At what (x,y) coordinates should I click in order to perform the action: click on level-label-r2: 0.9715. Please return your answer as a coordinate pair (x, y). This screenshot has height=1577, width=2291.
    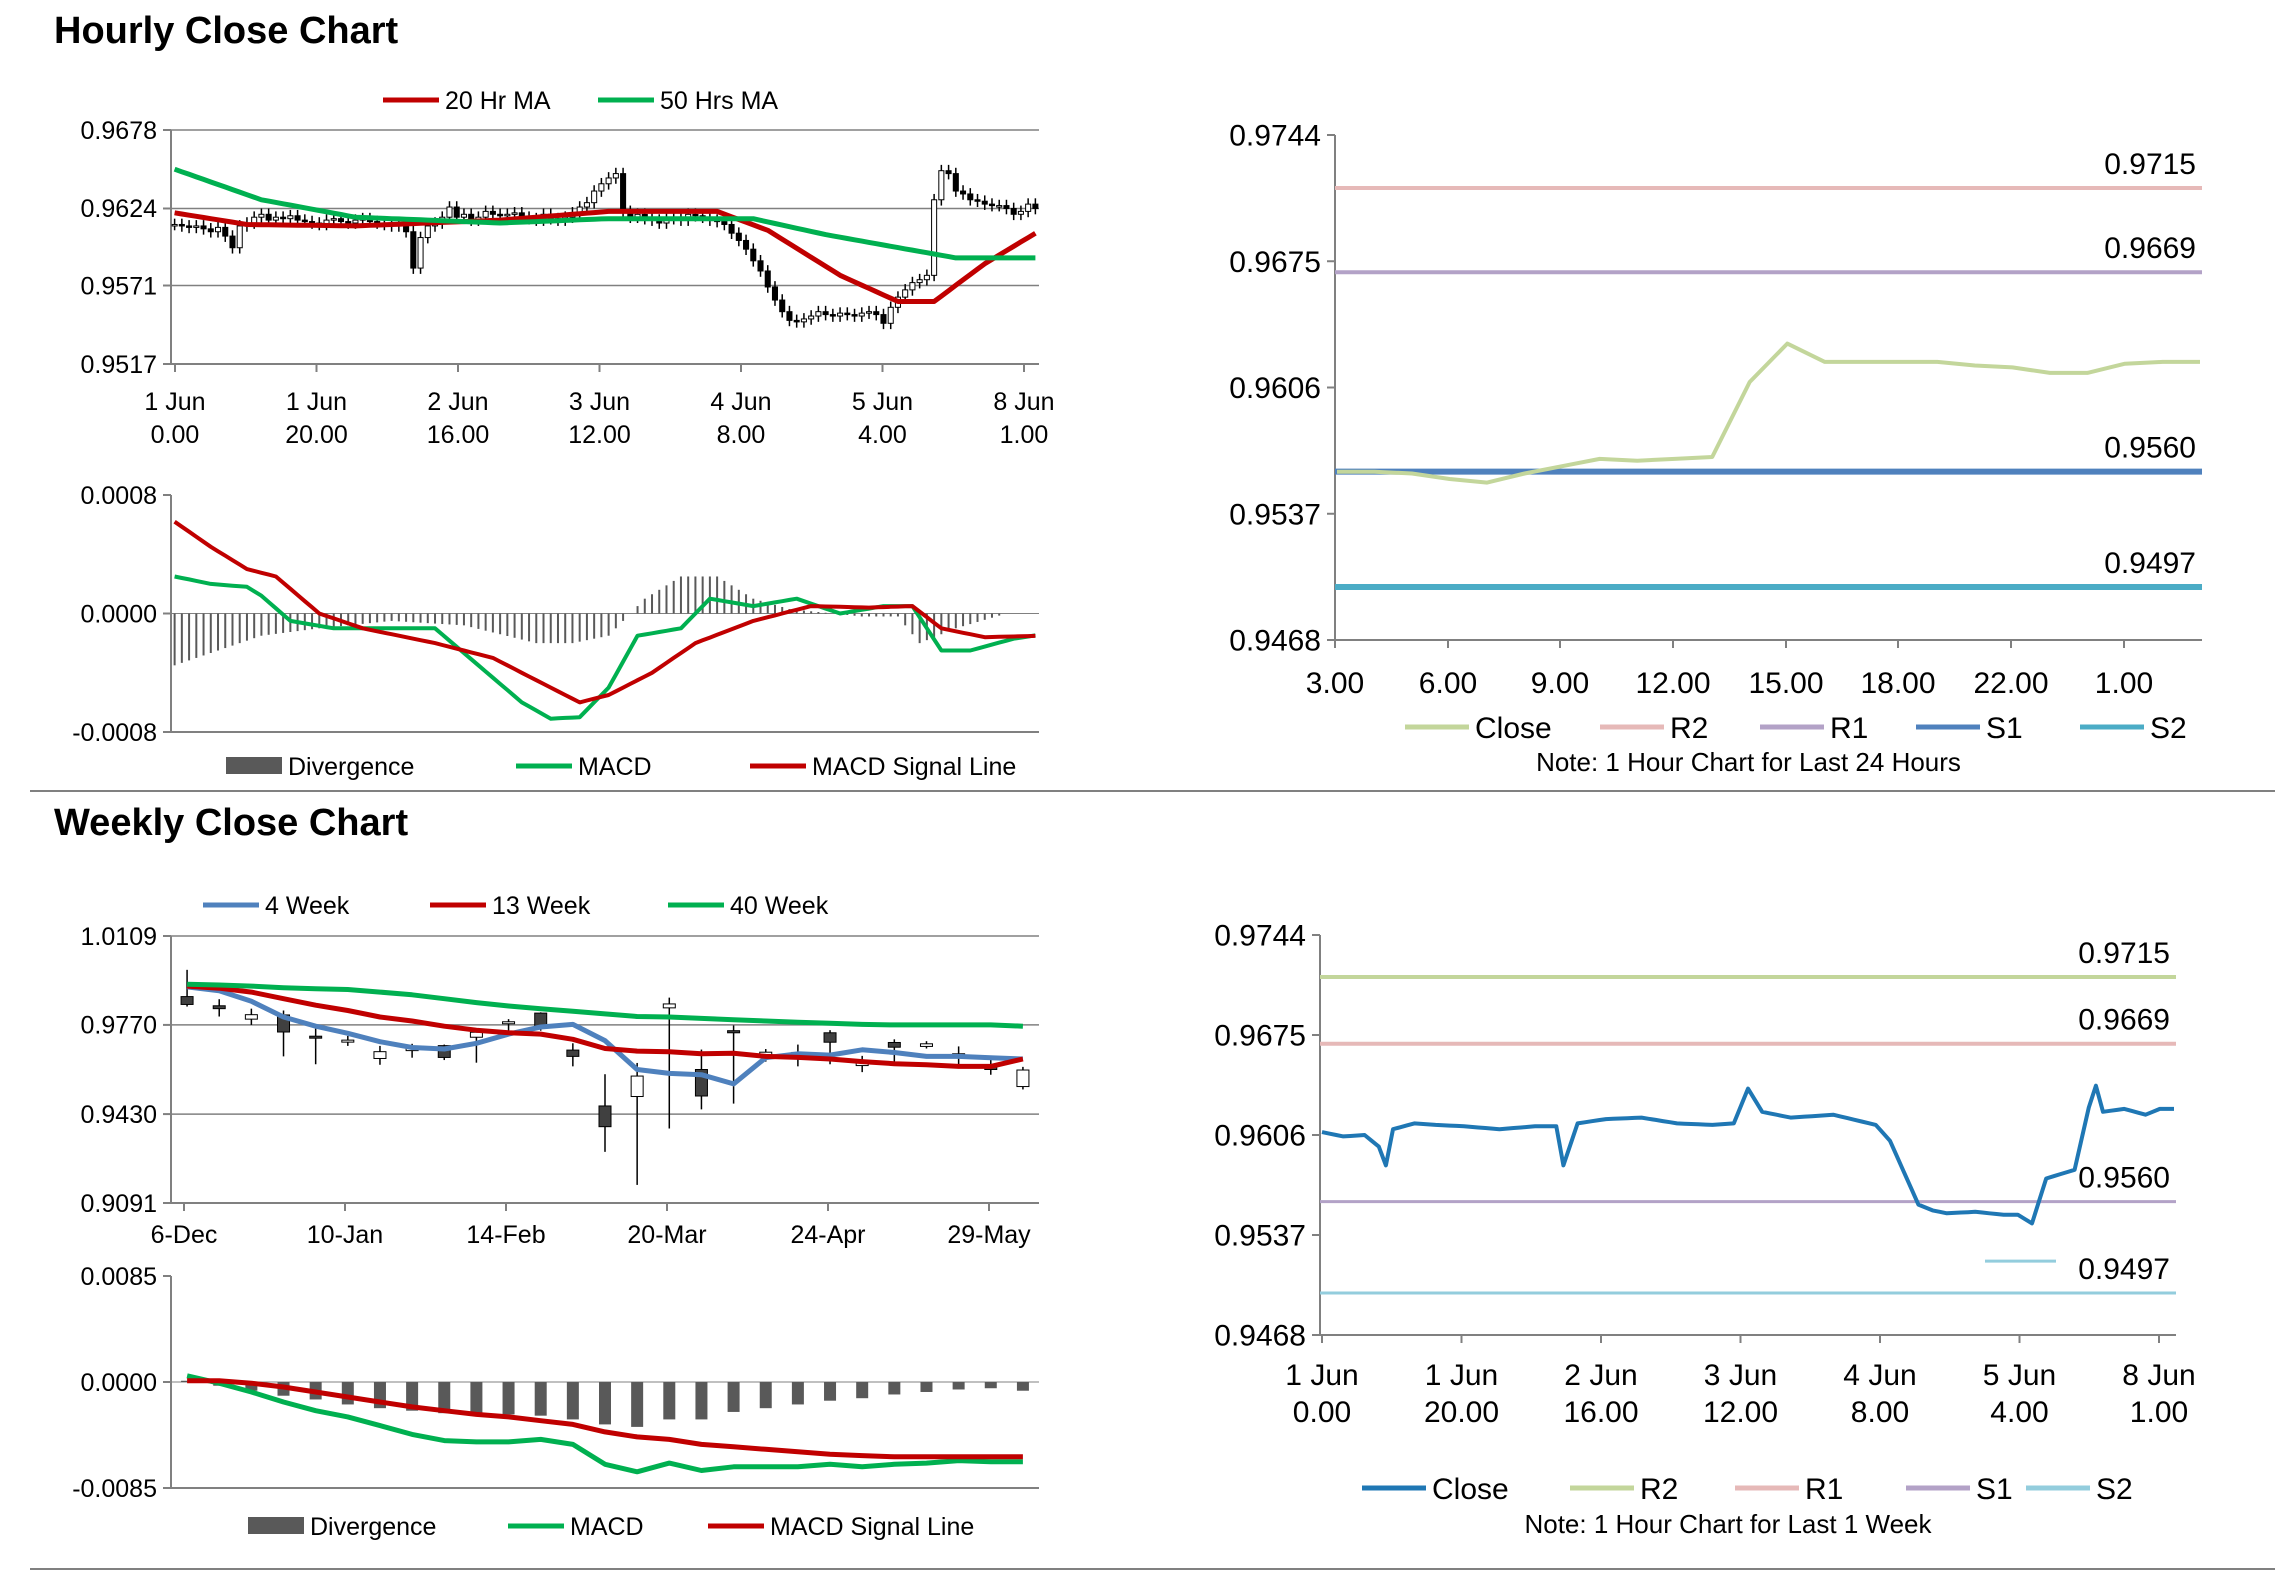
    Looking at the image, I should click on (2124, 953).